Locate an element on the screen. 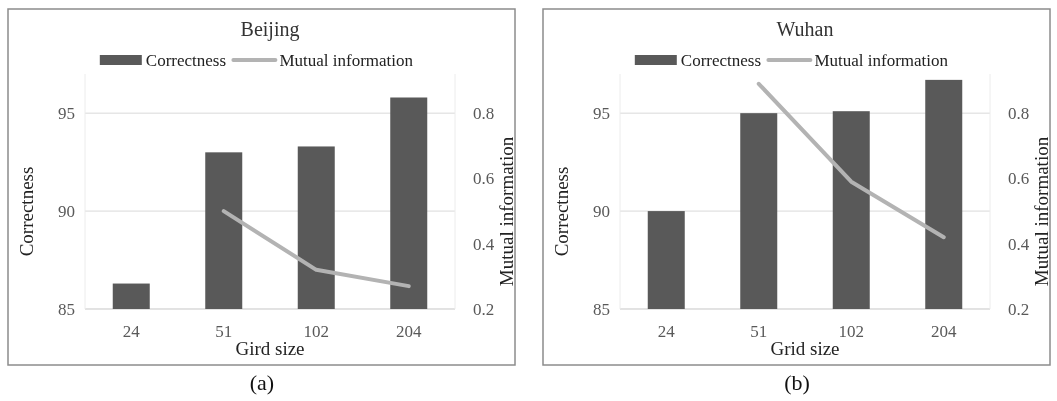  x-axis-title: Gird size is located at coordinates (270, 348).